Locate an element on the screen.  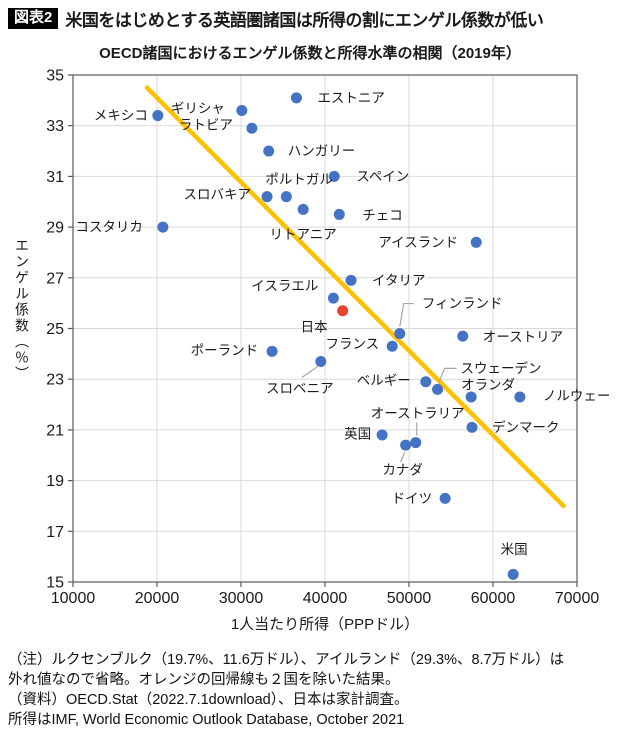
point-label-belgium: ベルギー is located at coordinates (384, 380).